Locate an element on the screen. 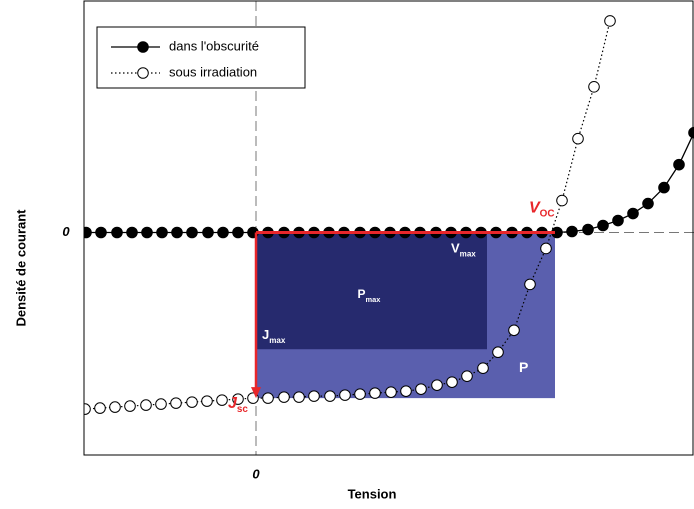 Image resolution: width=694 pixels, height=509 pixels. annotation-label: Vmax is located at coordinates (463, 250).